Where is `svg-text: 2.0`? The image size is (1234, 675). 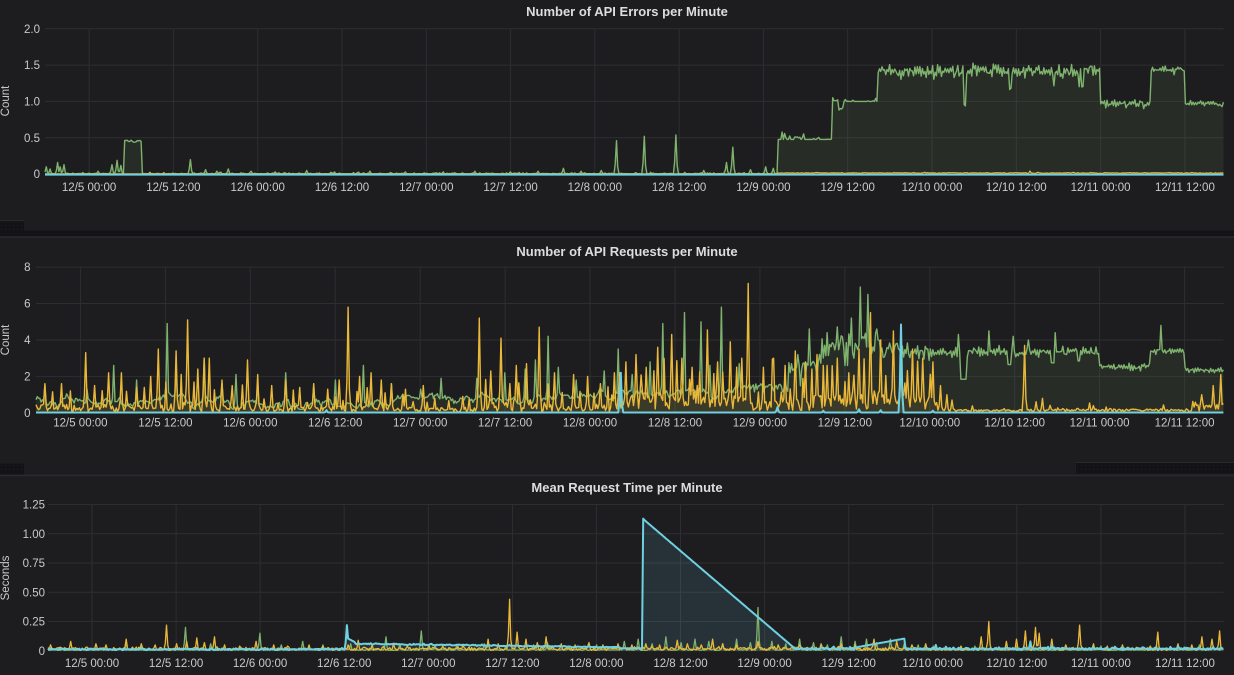 svg-text: 2.0 is located at coordinates (32, 30).